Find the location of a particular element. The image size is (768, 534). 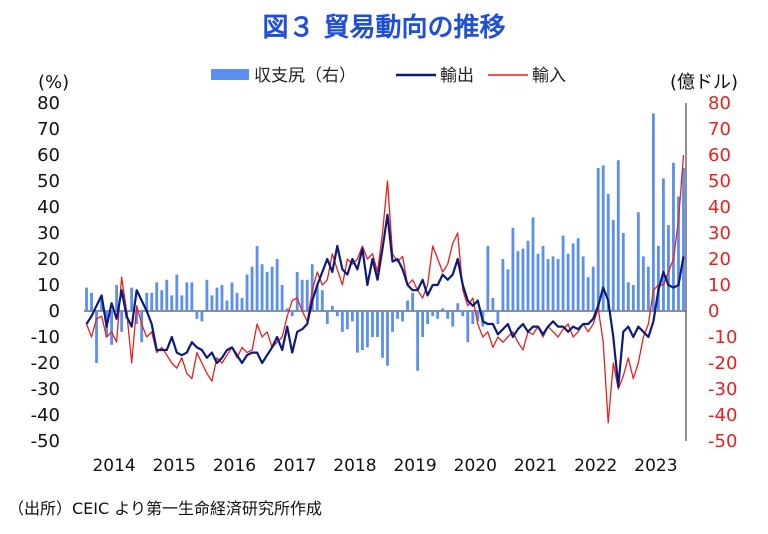

y-tick-left: -10 is located at coordinates (45, 337).